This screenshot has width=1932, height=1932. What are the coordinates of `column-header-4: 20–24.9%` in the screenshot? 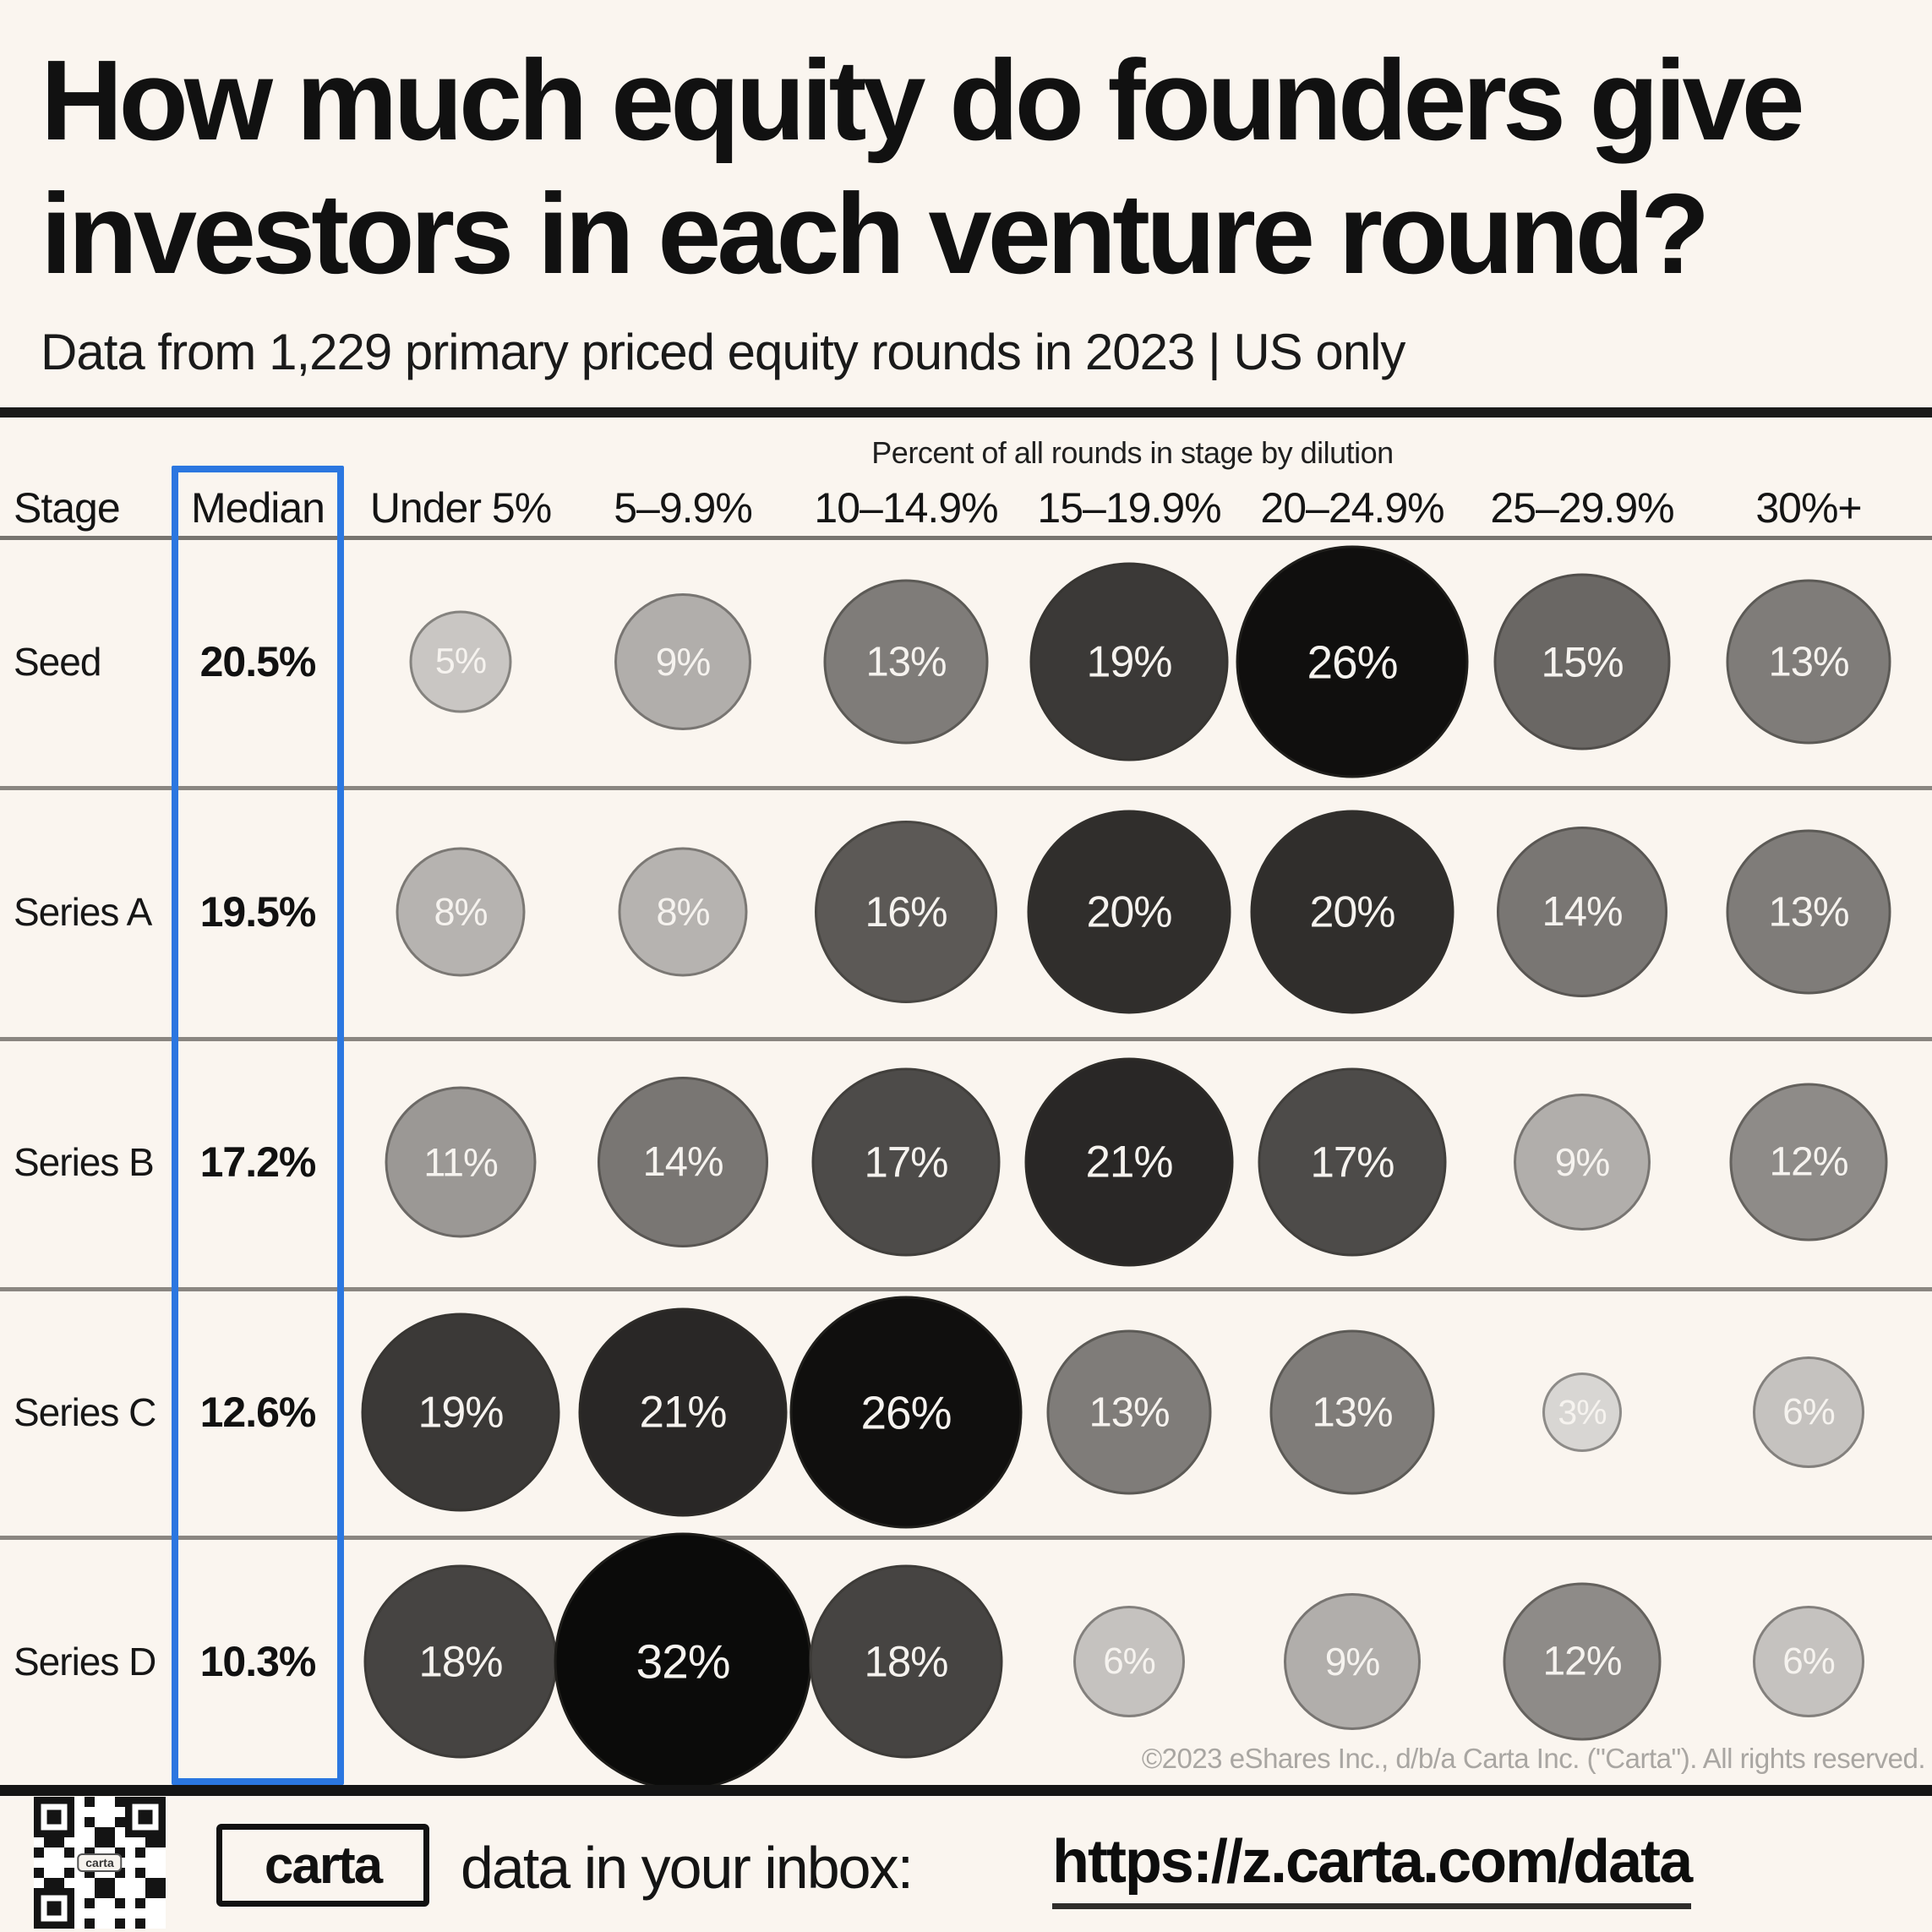 It's located at (1352, 508).